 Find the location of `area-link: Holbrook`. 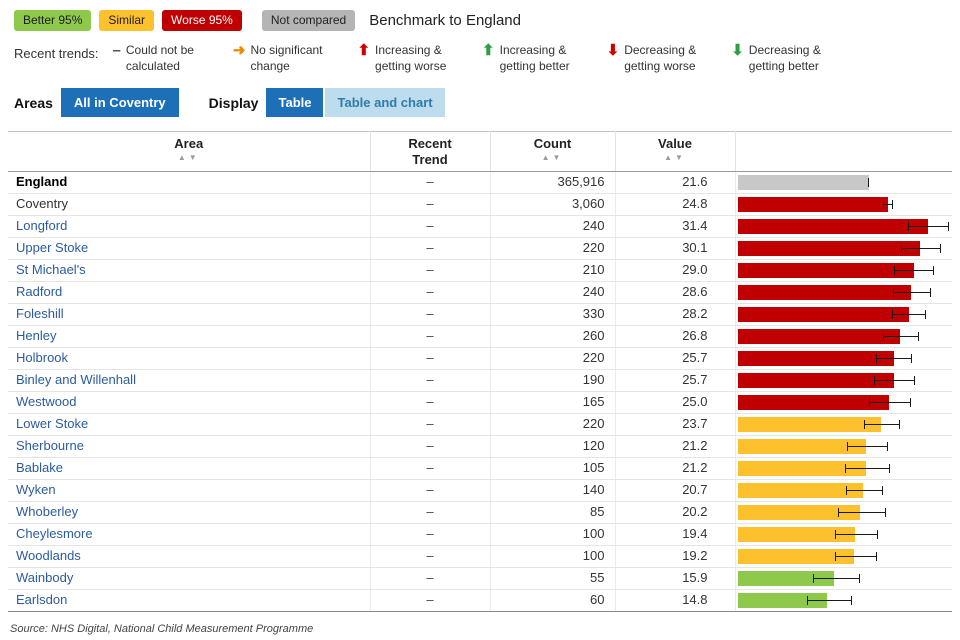

area-link: Holbrook is located at coordinates (42, 358).